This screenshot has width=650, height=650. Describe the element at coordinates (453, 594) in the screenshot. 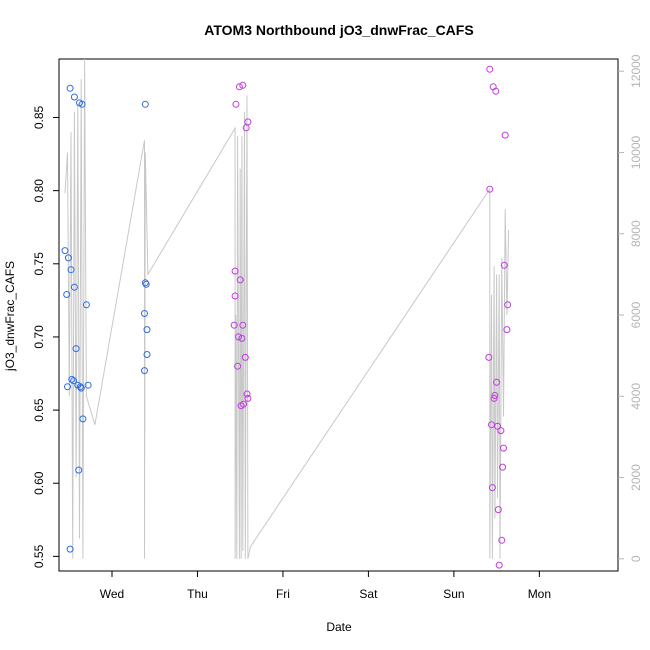

I see `x-tick-label: Sun` at that location.